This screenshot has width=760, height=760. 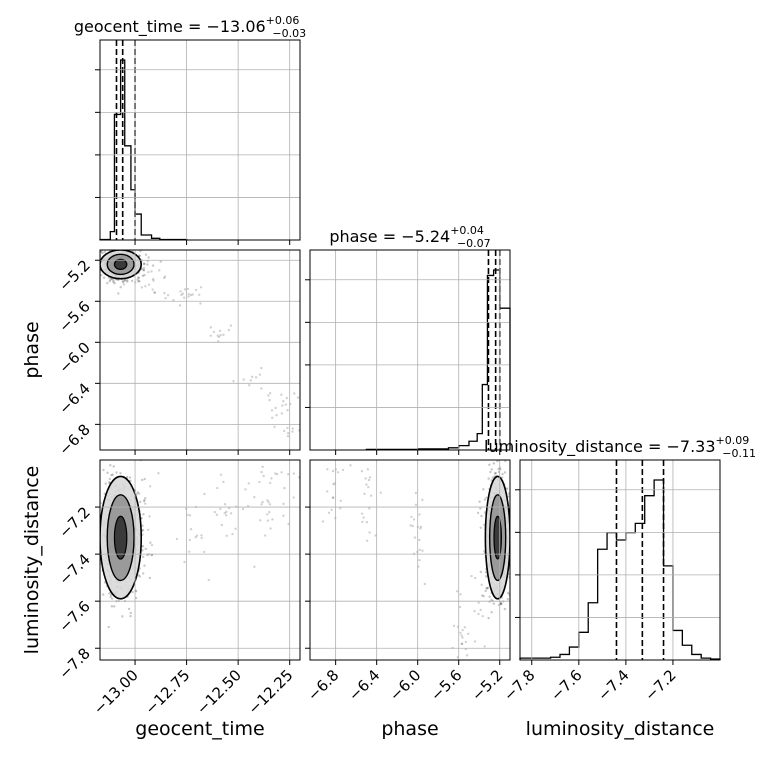 What do you see at coordinates (74, 439) in the screenshot?
I see `y-tick-label: −6.8` at bounding box center [74, 439].